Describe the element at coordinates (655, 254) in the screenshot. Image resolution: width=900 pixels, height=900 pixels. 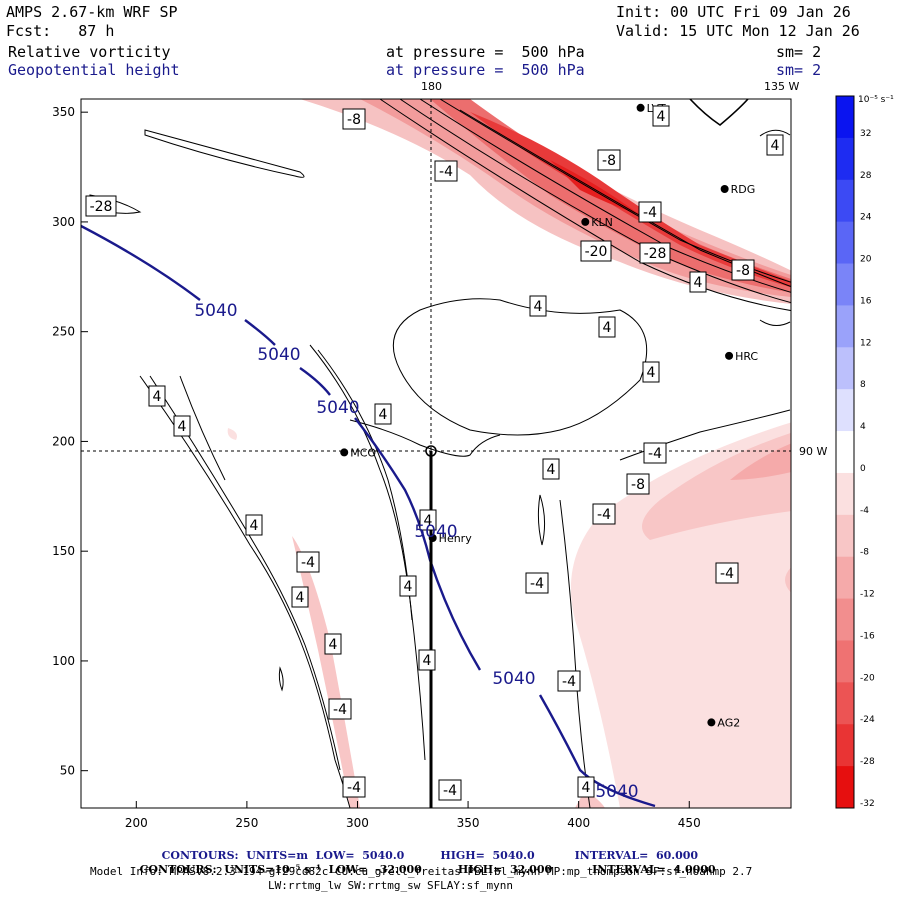
I see `vorticity-label: -28` at that location.